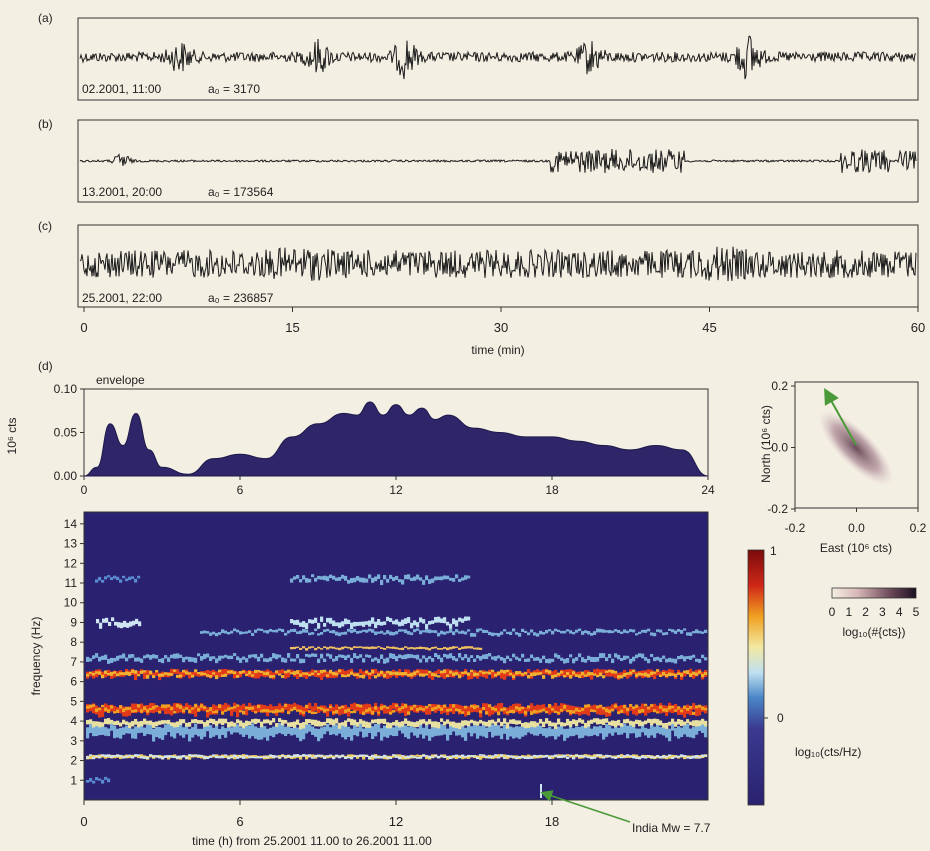  Describe the element at coordinates (795, 528) in the screenshot. I see `scatter-xtick-label: -0.2` at that location.